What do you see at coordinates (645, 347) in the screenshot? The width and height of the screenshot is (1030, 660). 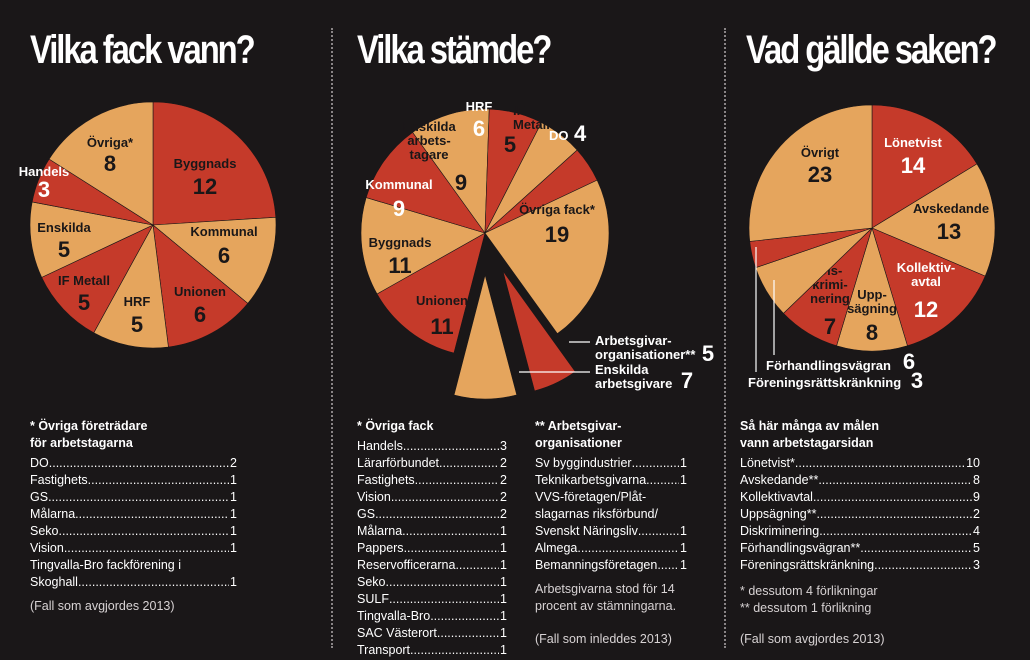 I see `slice-label: Arbetsgivar-organisationer**` at bounding box center [645, 347].